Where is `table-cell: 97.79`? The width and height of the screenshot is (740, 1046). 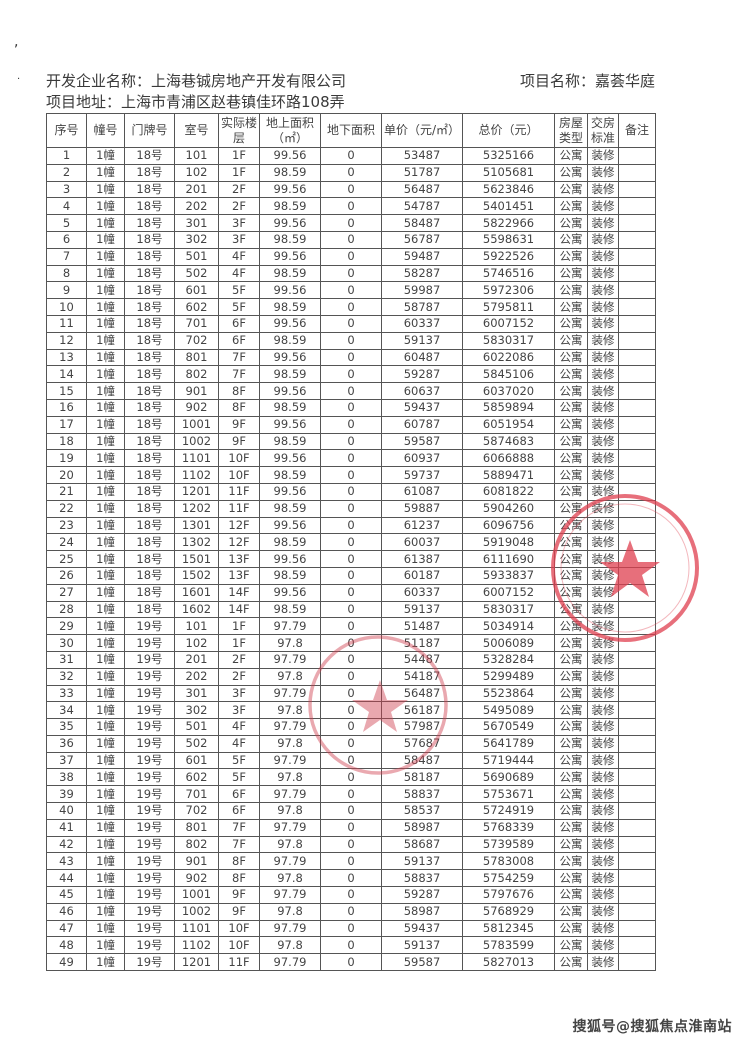 table-cell: 97.79 is located at coordinates (290, 659).